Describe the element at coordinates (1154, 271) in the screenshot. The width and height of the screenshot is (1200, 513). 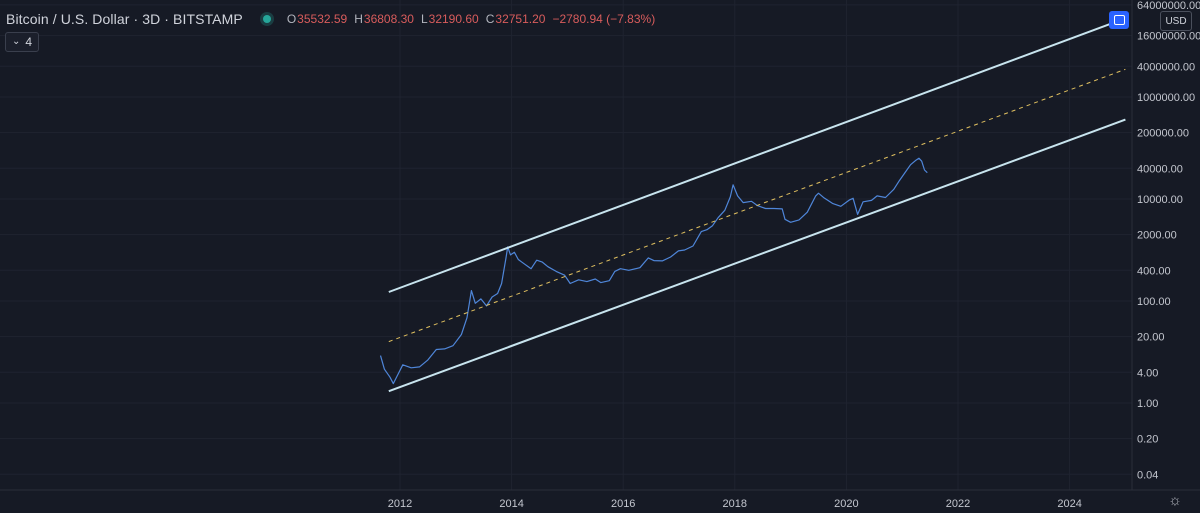
I see `y-tick-label: 400.00` at that location.